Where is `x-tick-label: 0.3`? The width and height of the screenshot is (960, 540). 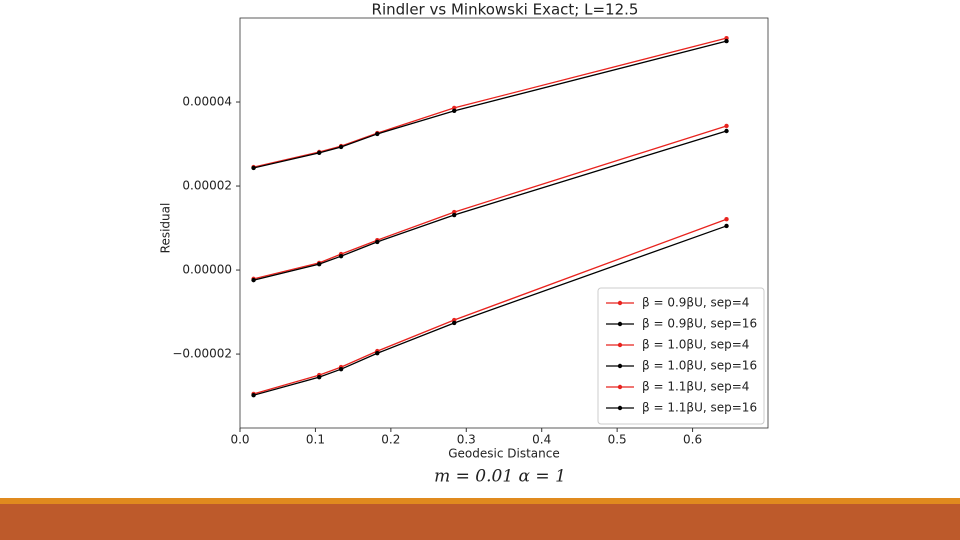
x-tick-label: 0.3 is located at coordinates (466, 440).